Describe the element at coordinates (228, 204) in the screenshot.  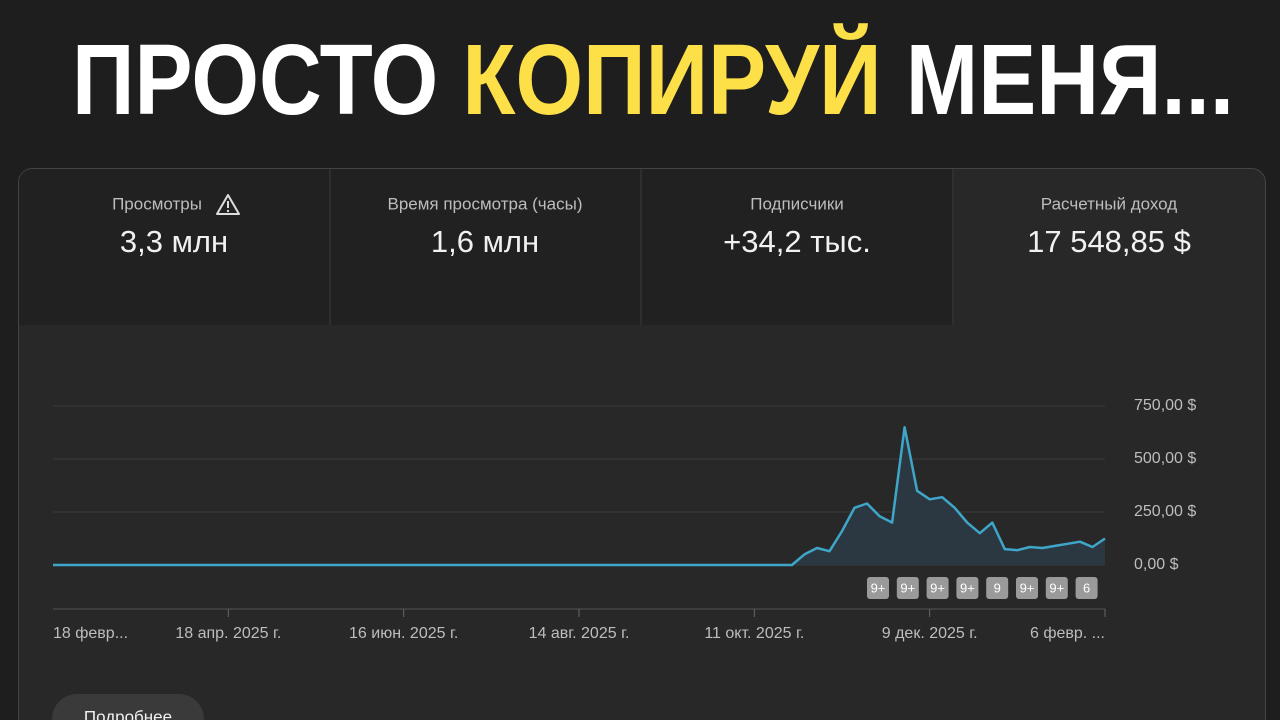
I see `warning-icon` at that location.